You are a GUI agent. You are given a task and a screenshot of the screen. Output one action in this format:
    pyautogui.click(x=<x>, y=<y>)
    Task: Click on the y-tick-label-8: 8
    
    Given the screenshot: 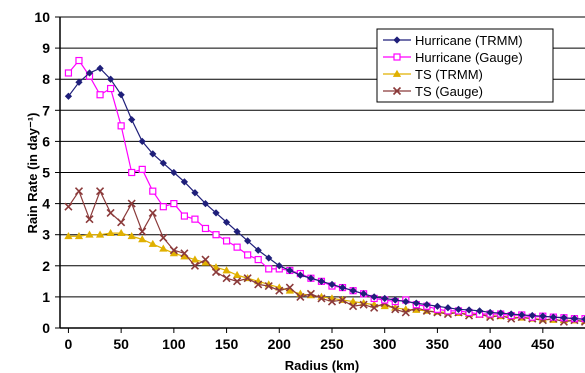 What is the action you would take?
    pyautogui.click(x=46, y=79)
    